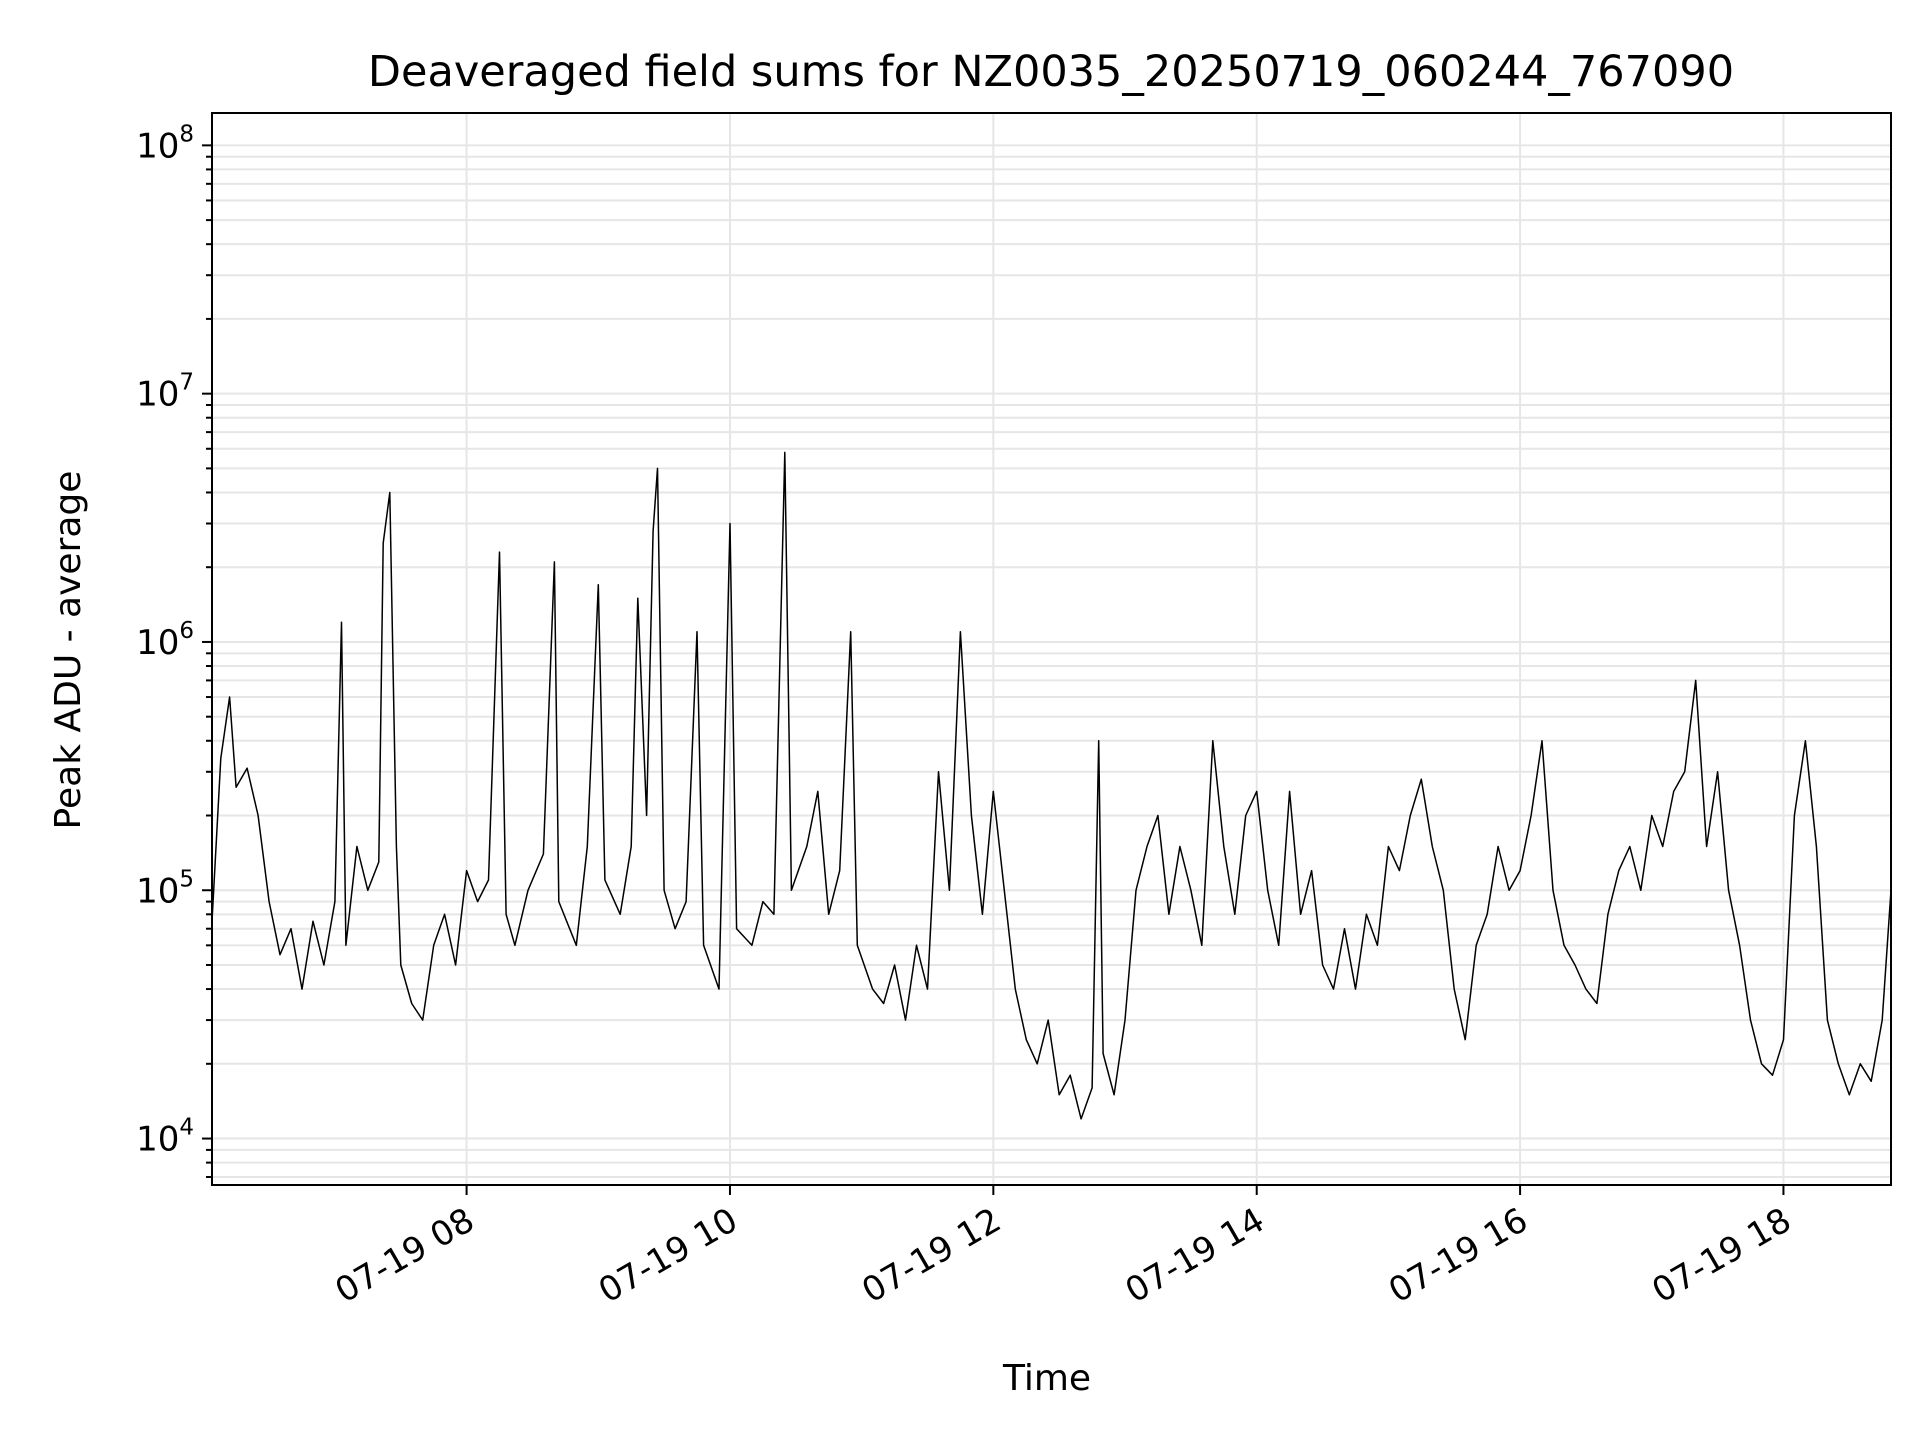 The width and height of the screenshot is (1920, 1440). I want to click on y-tick-label: 10⁵, so click(165, 888).